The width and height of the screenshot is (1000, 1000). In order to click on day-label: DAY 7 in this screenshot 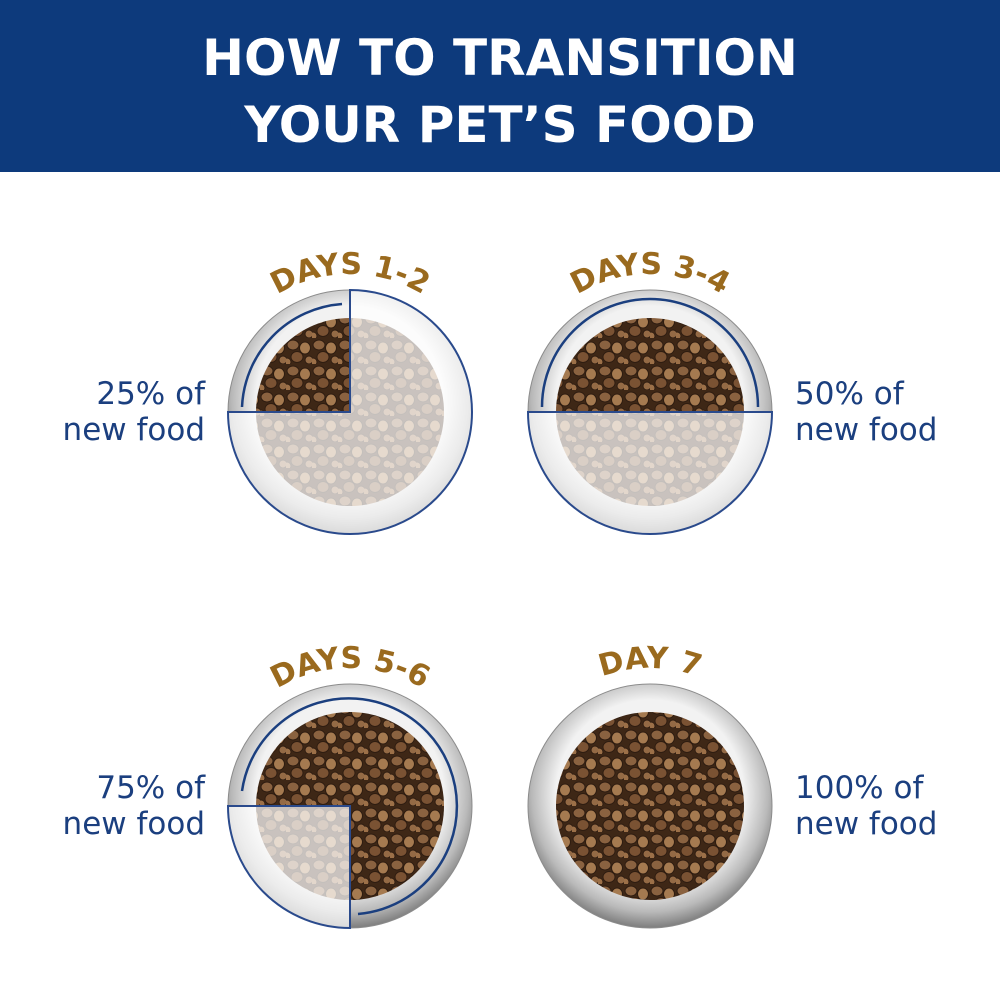, I will do `click(650, 662)`.